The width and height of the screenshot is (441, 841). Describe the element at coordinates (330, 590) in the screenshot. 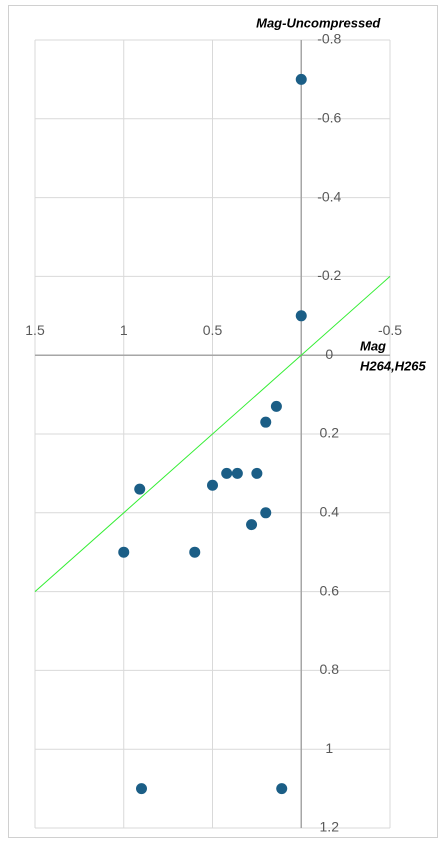

I see `y-tick-label: 0.6` at that location.